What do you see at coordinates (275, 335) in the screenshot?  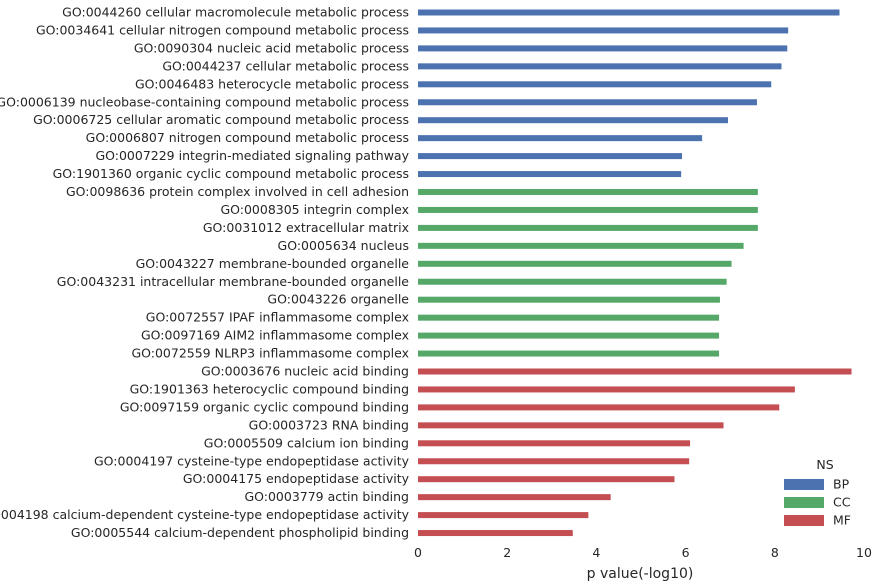 I see `category-label: GO:0097169 AIM2 inflammasome complex` at bounding box center [275, 335].